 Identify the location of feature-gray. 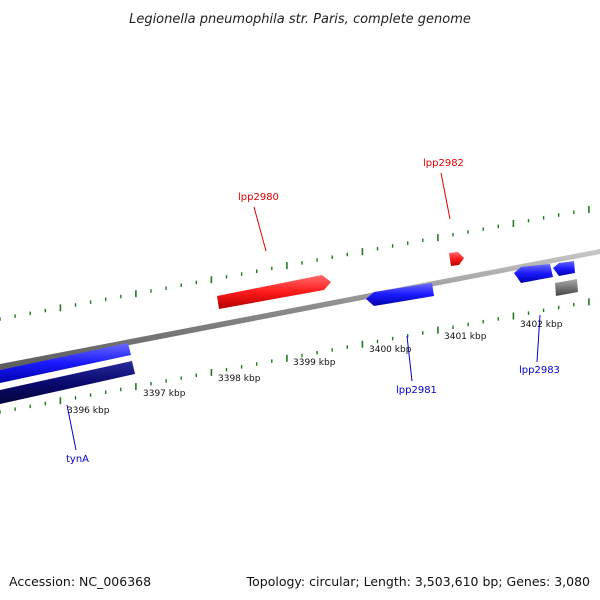
(566, 287).